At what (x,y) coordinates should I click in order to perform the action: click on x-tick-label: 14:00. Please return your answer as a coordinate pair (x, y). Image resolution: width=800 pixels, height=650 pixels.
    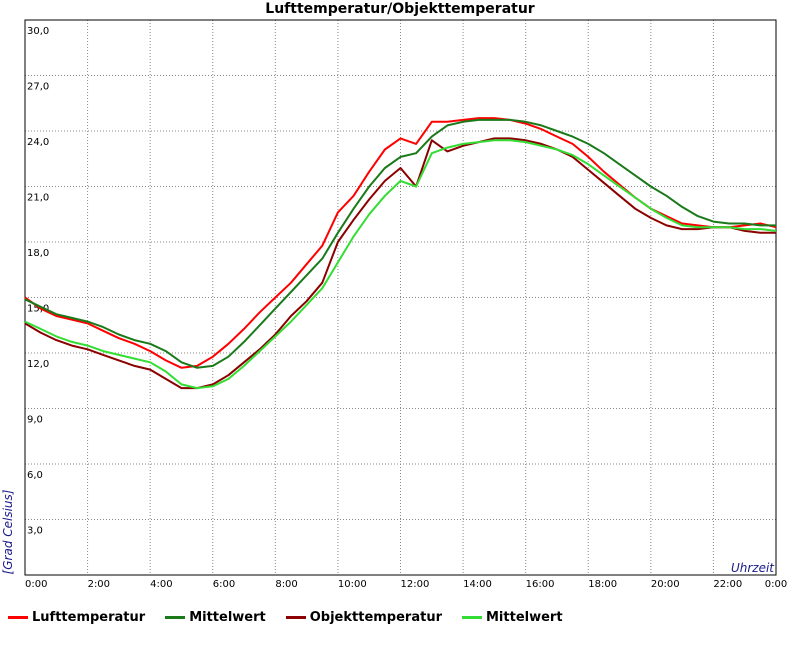
    Looking at the image, I should click on (477, 584).